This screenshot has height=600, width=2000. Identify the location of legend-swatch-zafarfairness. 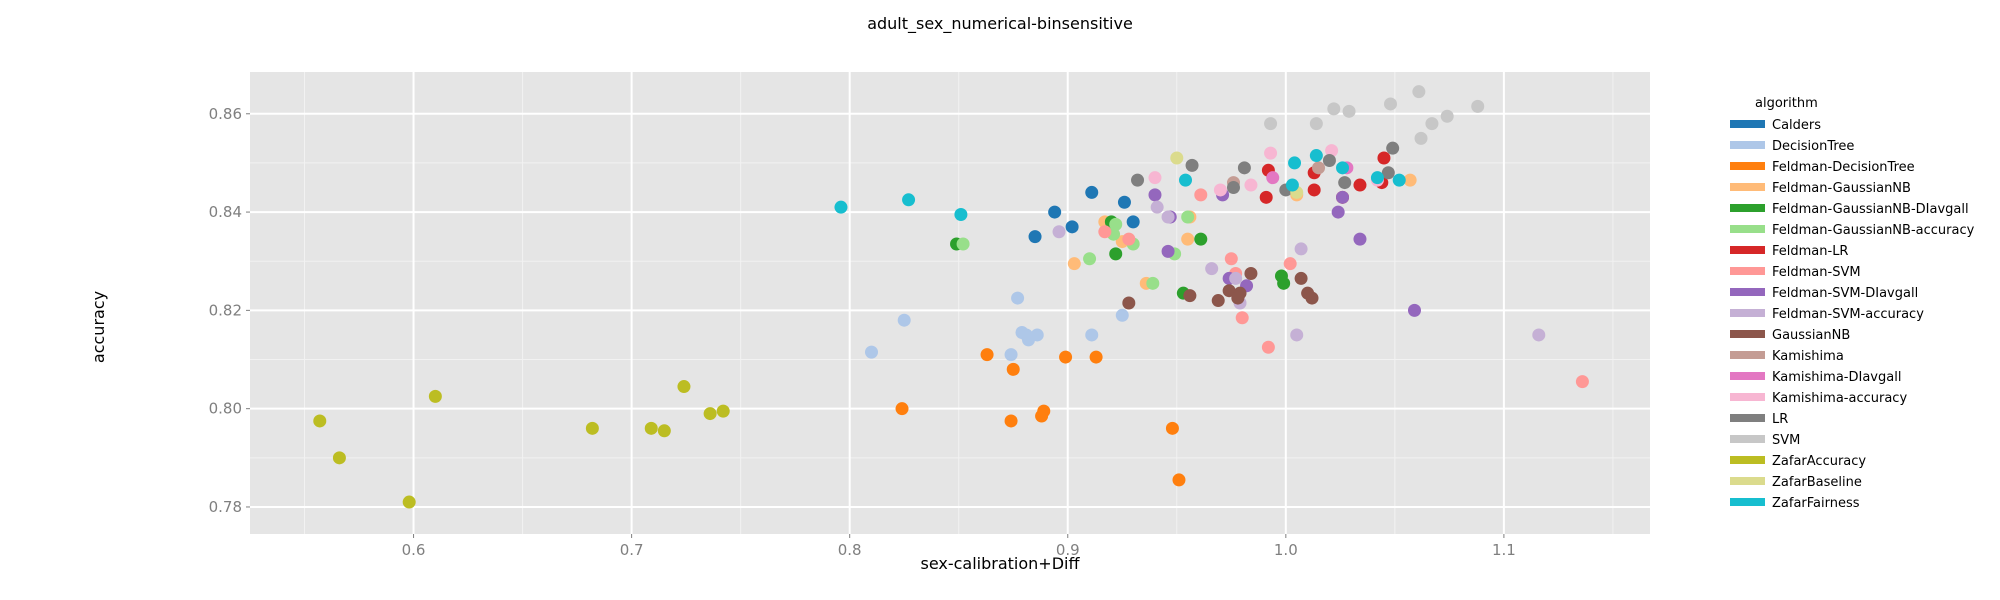
(1747, 502).